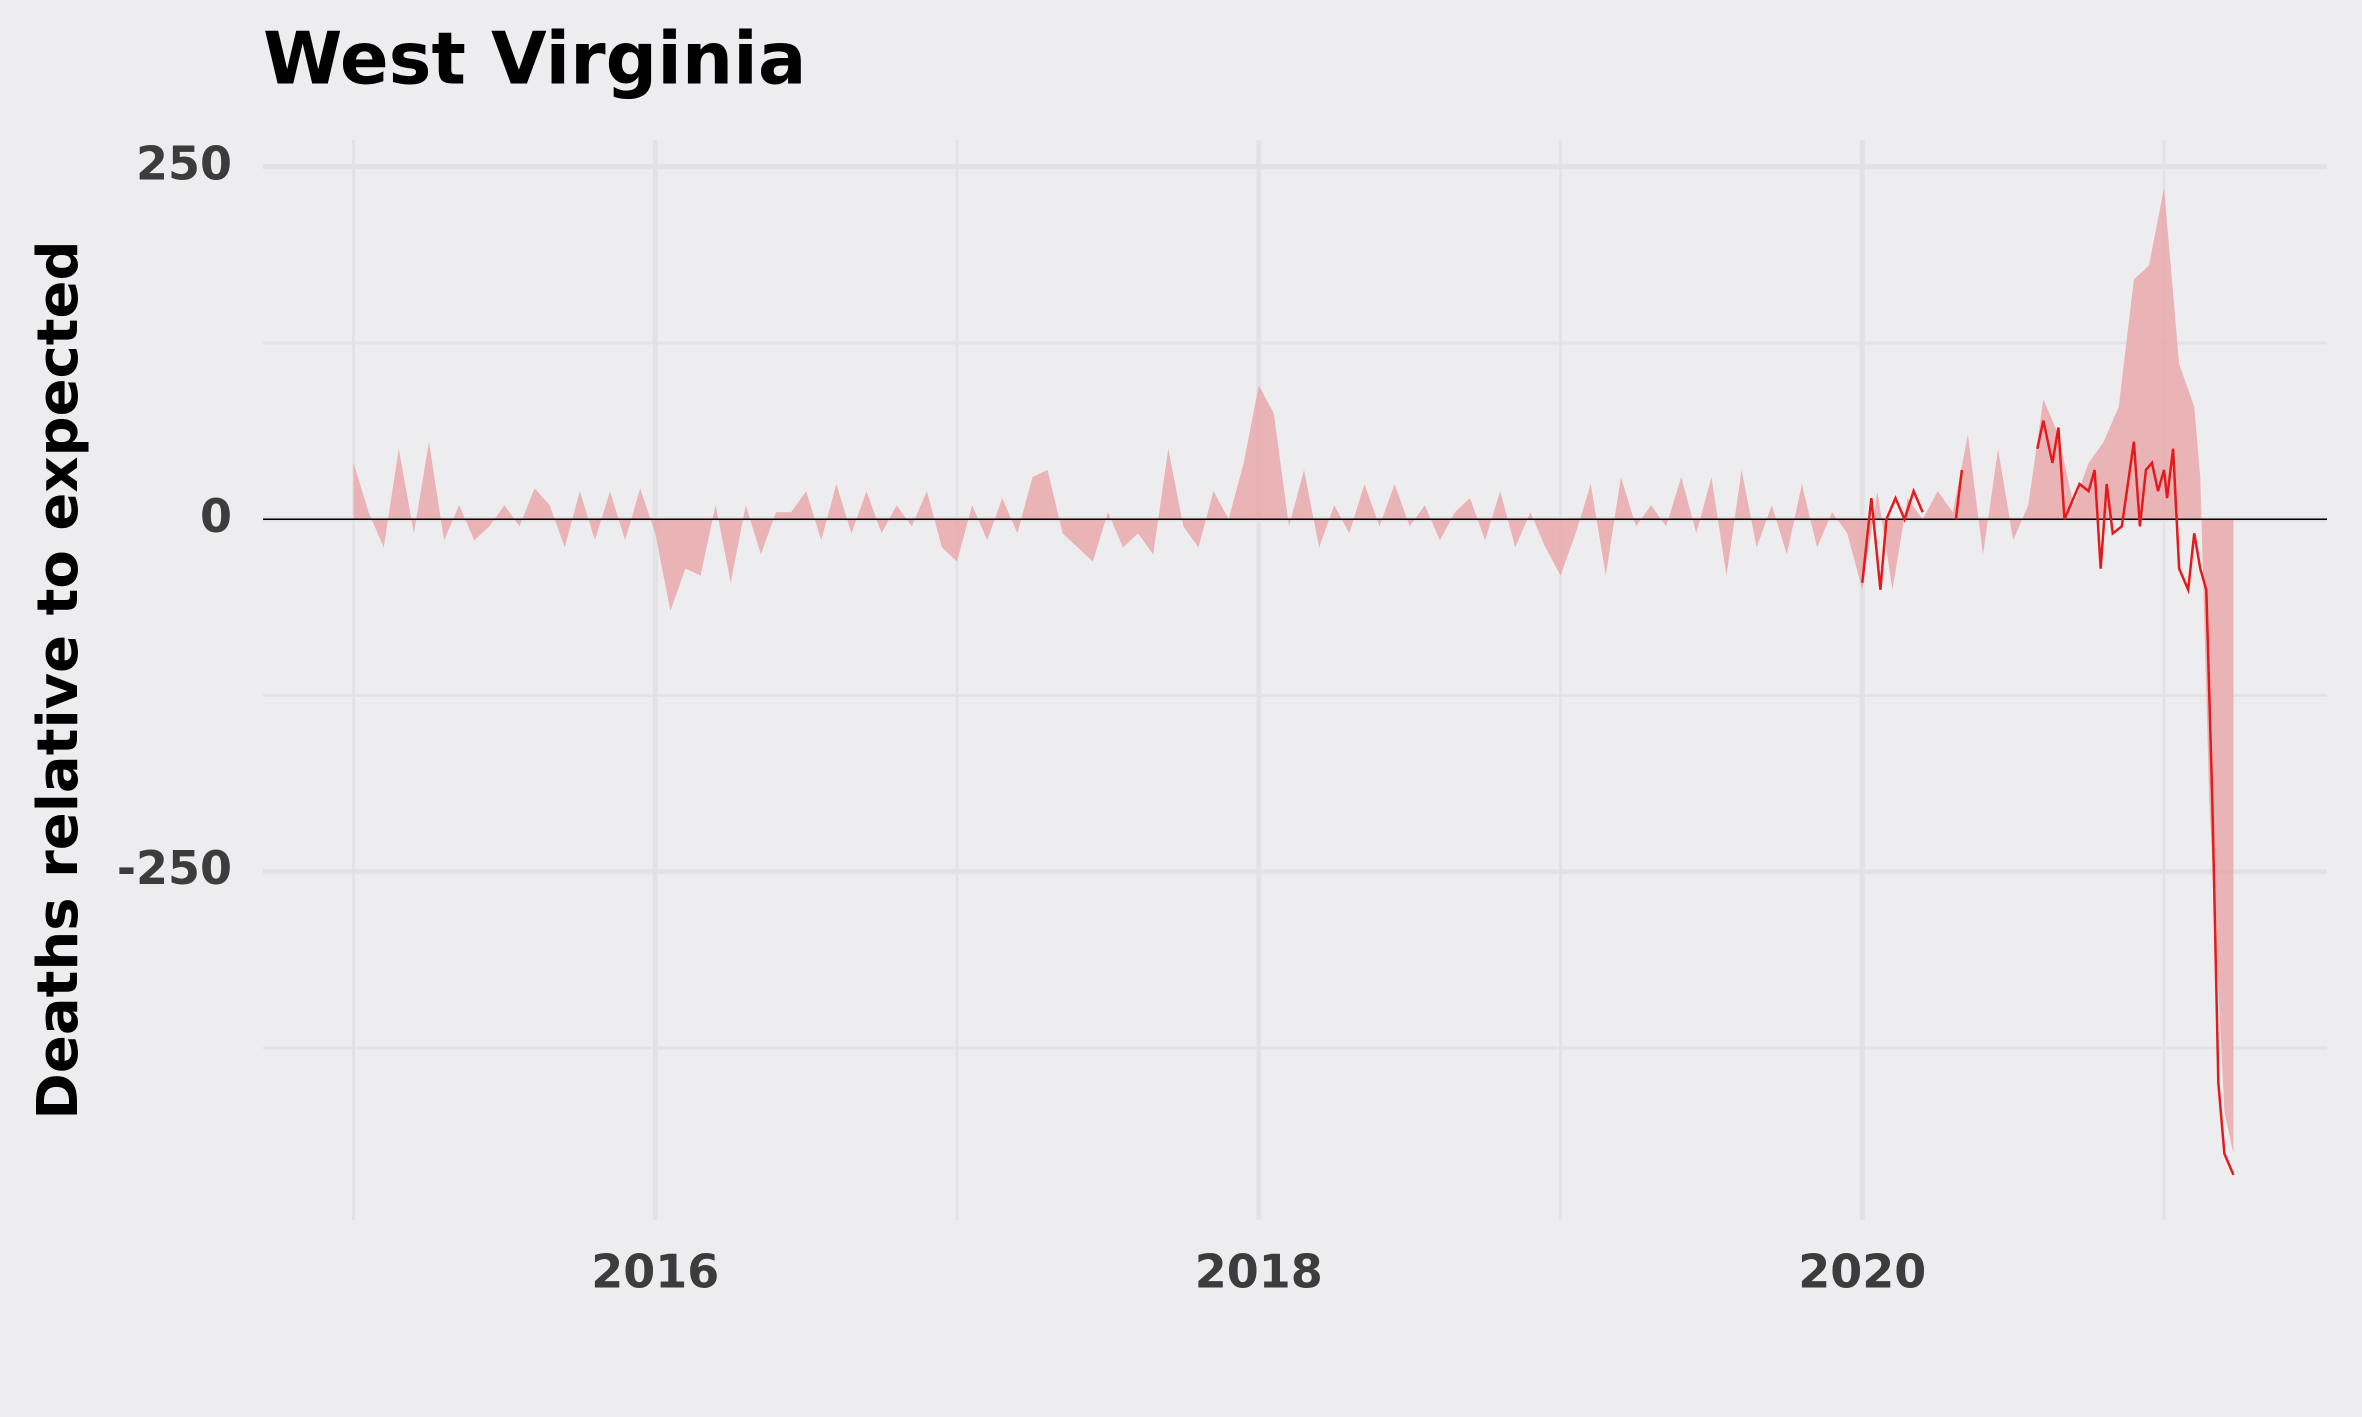  Describe the element at coordinates (1259, 1272) in the screenshot. I see `x-tick-label: 2018` at that location.